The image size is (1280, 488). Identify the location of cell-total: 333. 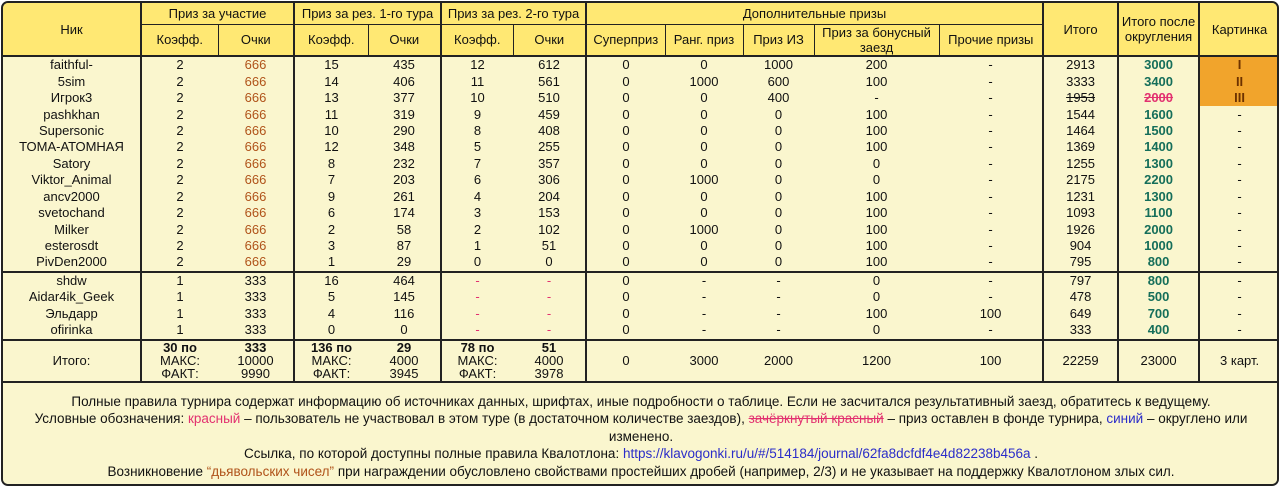
(1080, 331).